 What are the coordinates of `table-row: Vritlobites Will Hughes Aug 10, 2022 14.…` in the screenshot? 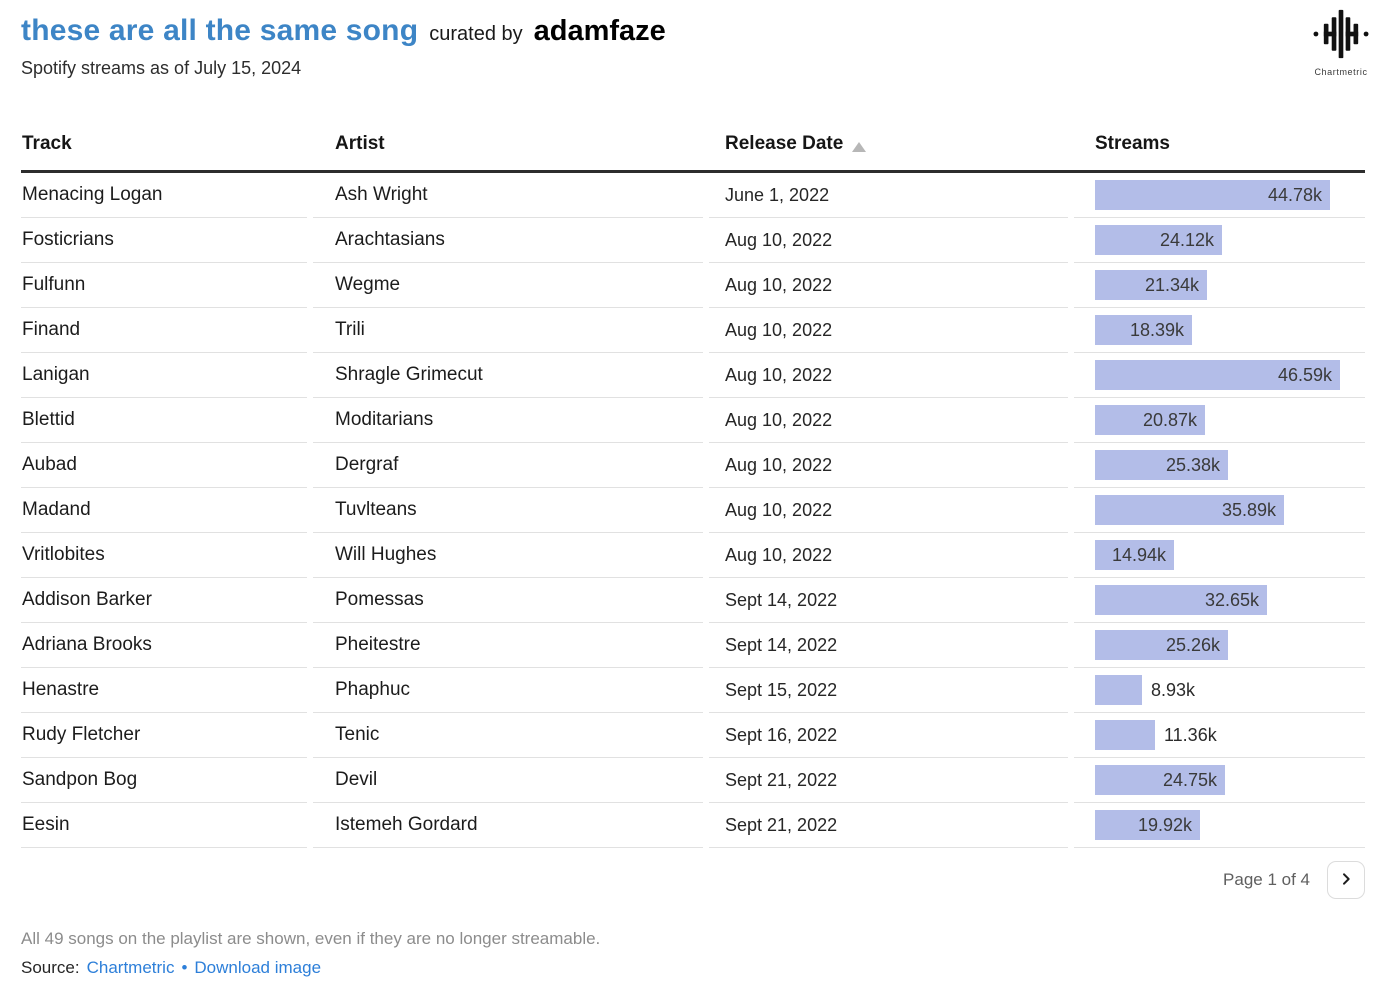 It's located at (693, 555).